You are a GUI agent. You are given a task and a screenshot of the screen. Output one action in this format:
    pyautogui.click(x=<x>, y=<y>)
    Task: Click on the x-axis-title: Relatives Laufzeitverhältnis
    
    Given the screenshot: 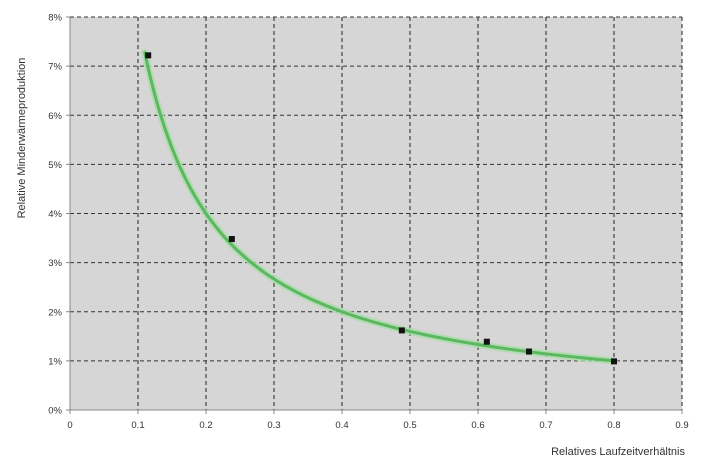 What is the action you would take?
    pyautogui.click(x=618, y=452)
    